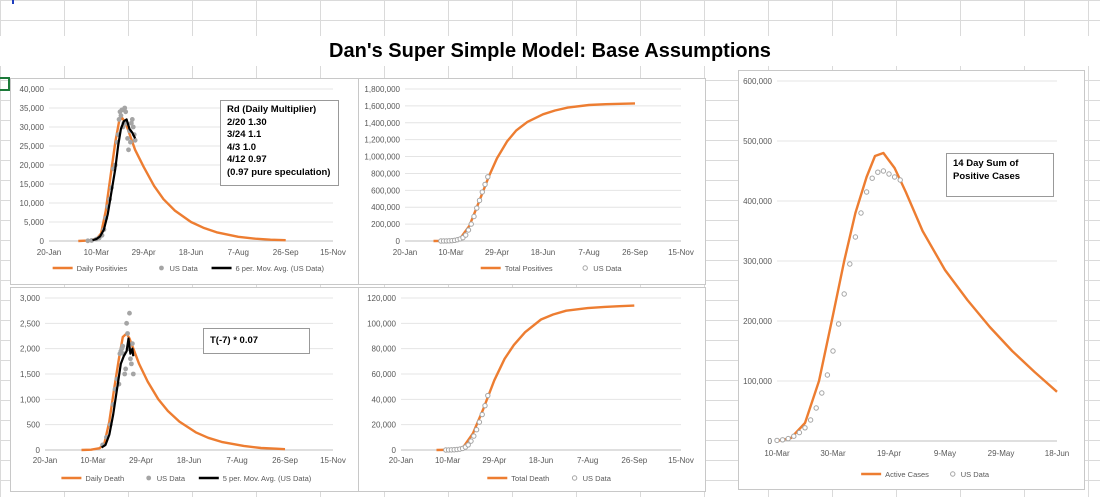 The width and height of the screenshot is (1100, 497). Describe the element at coordinates (757, 321) in the screenshot. I see `y-tick-label: 200,000` at that location.